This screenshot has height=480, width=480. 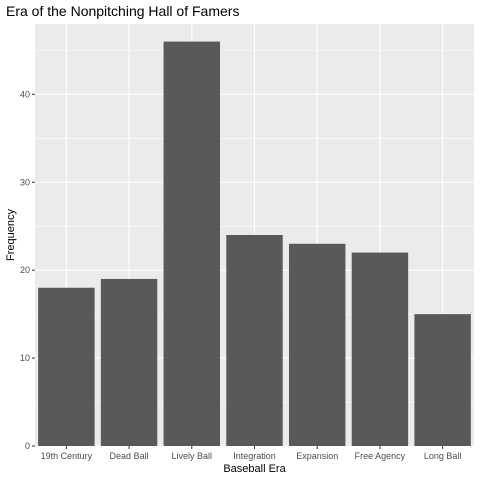 What do you see at coordinates (25, 182) in the screenshot?
I see `y-tick-label: 30` at bounding box center [25, 182].